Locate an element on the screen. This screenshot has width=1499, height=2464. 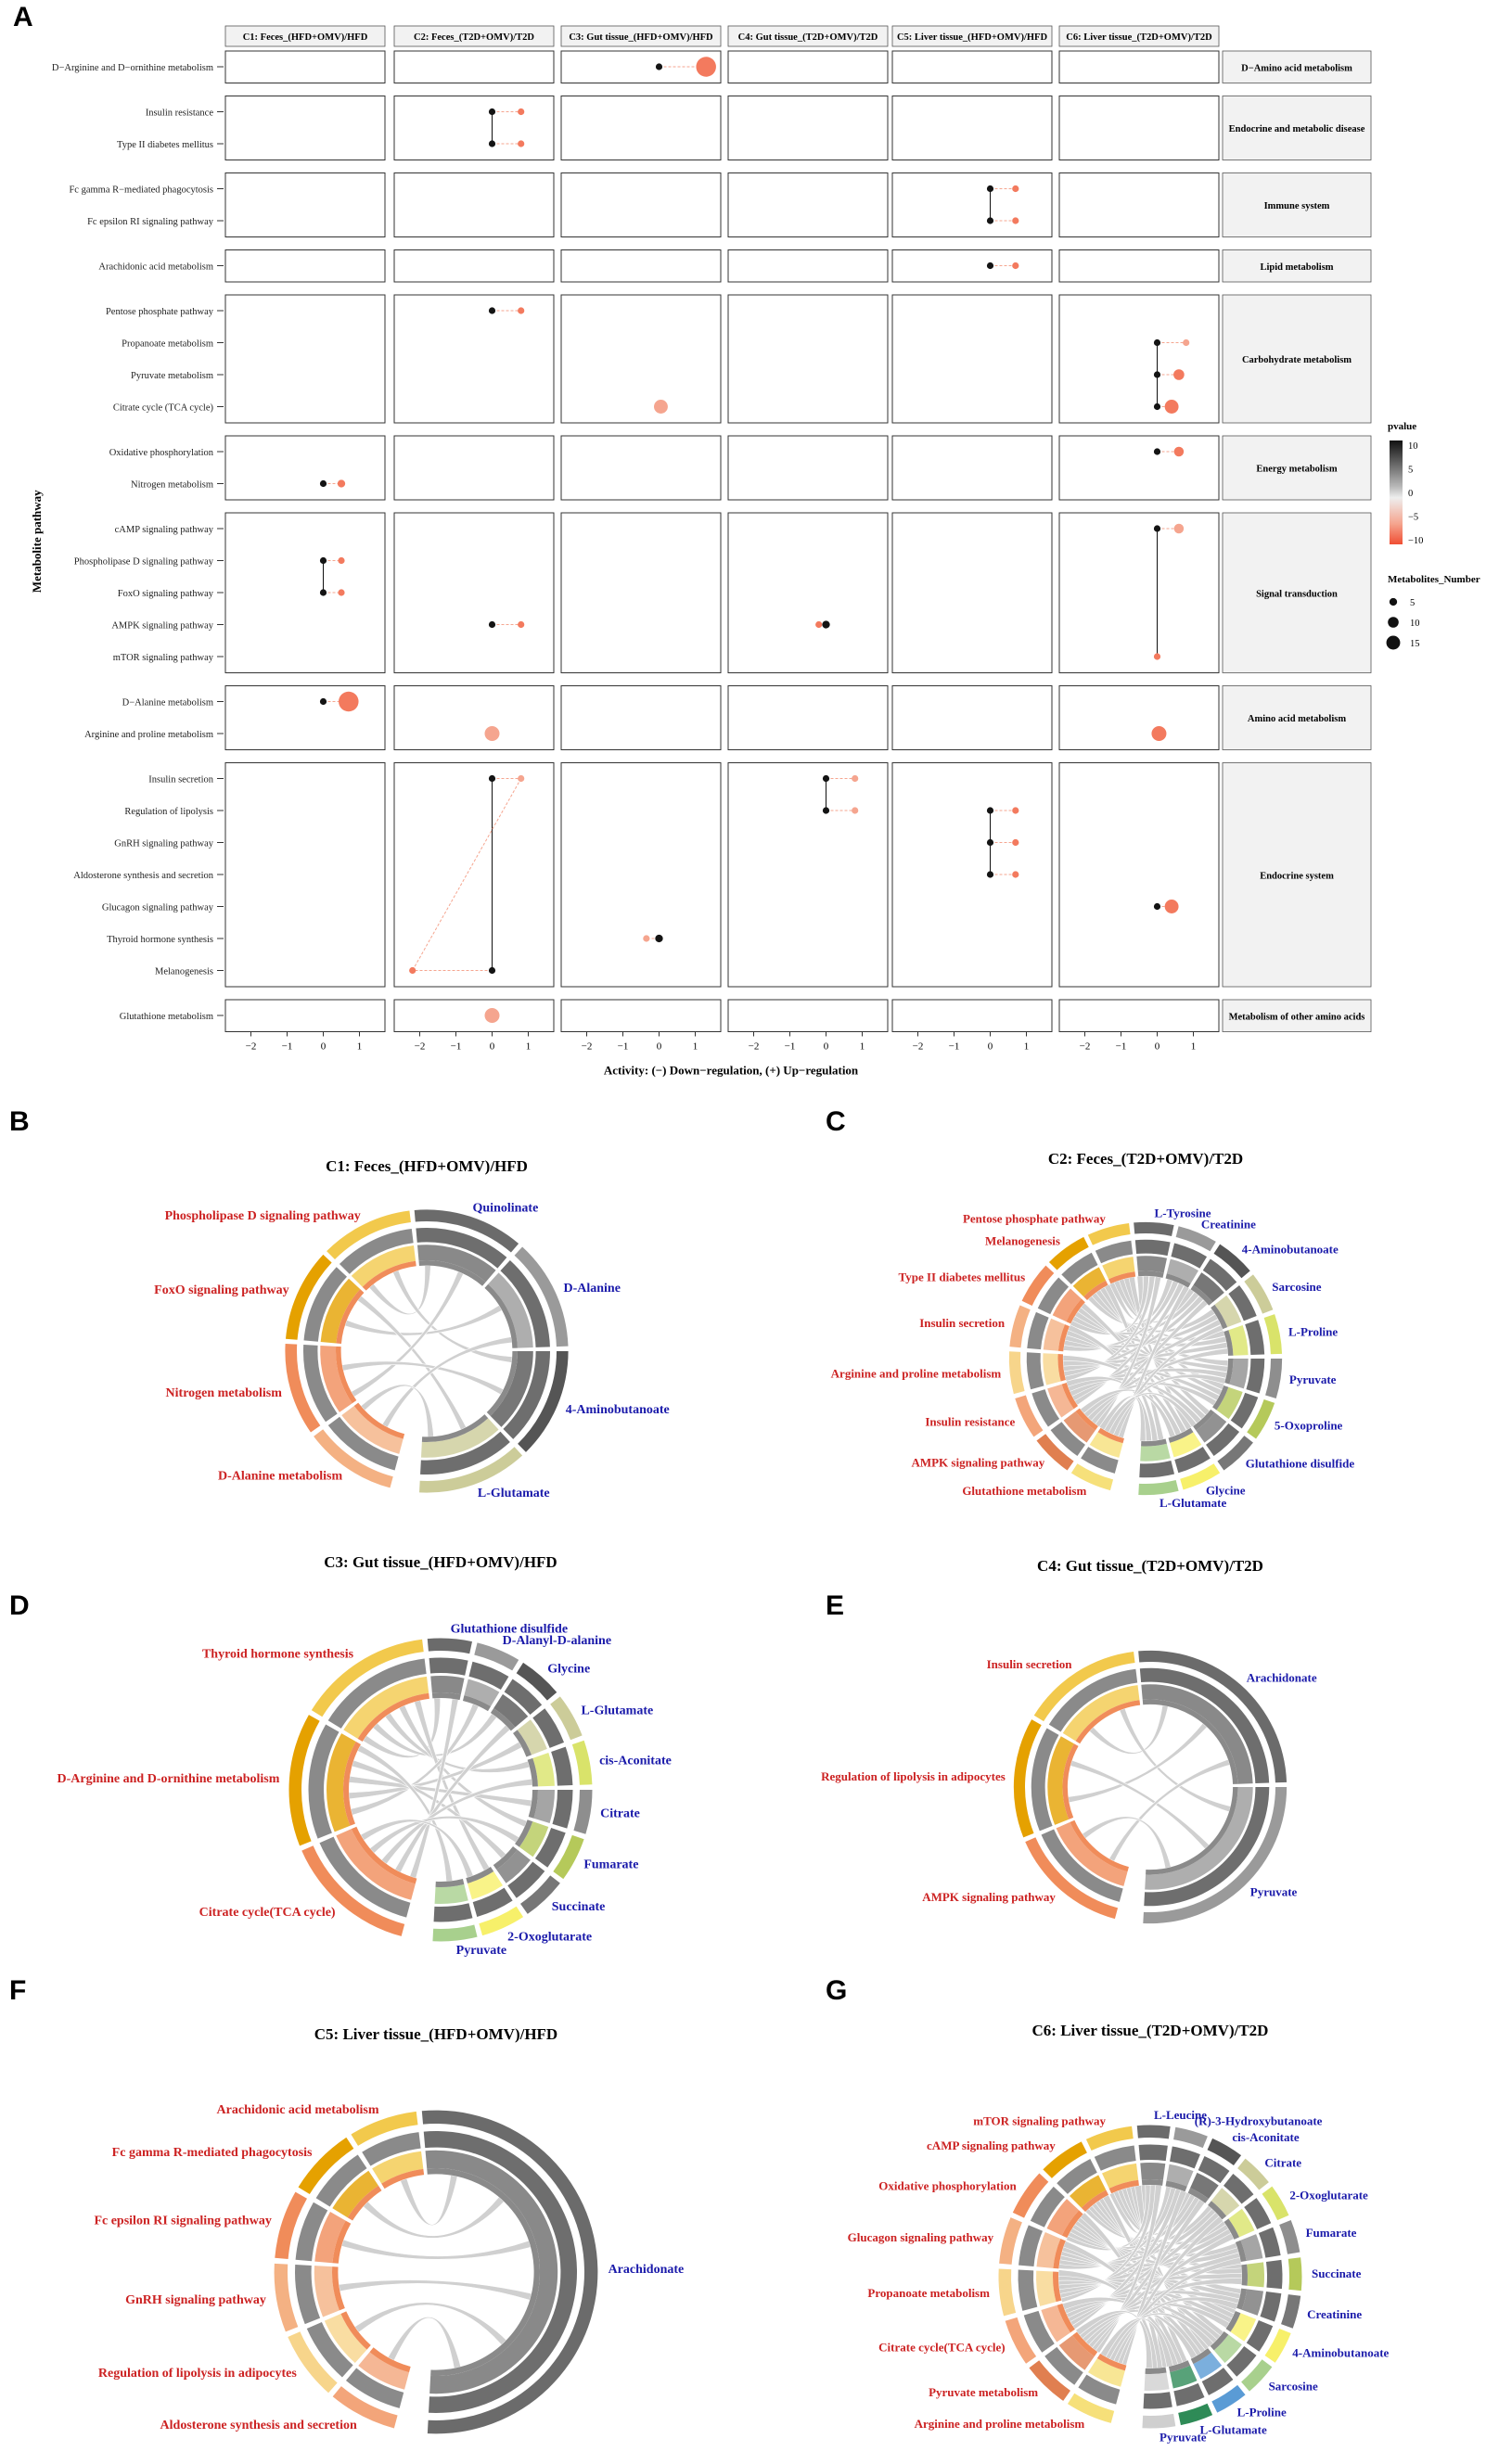
column-header-5: C5: Liver tissue_(HFD+OMV)/HFD is located at coordinates (972, 37).